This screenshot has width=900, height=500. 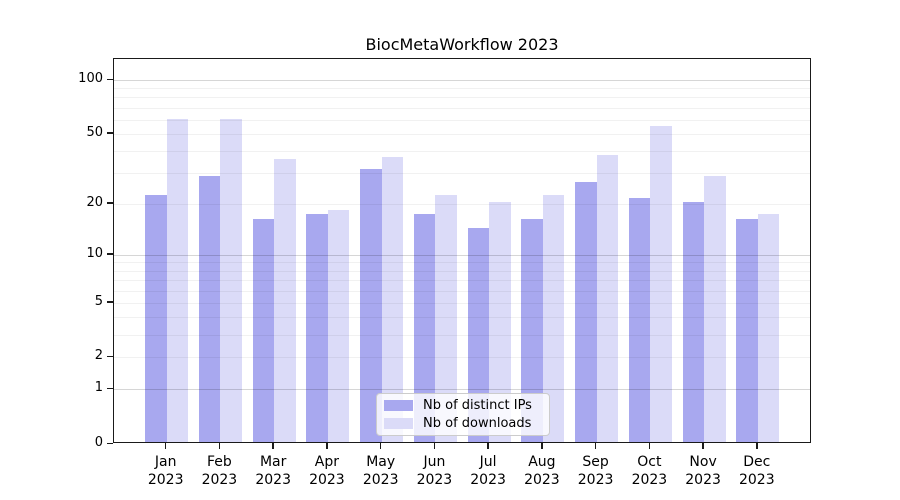 I want to click on x-tick-label-nov: Nov 2023, so click(x=703, y=471).